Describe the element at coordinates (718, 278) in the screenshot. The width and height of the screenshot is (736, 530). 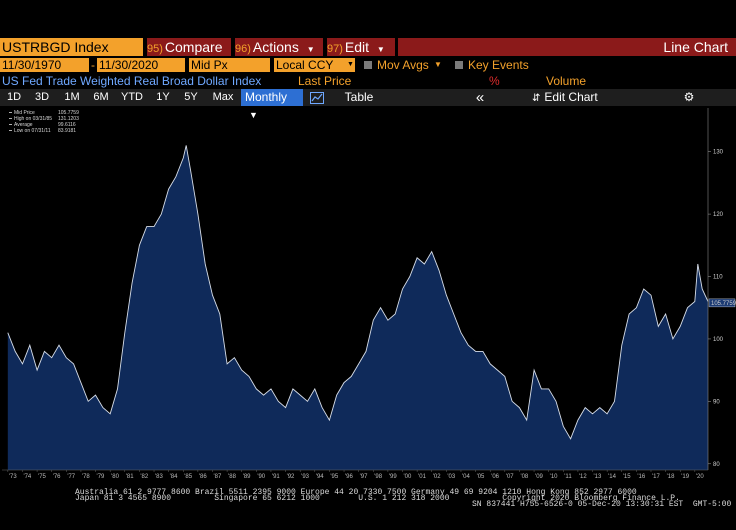
I see `y-tick-label: 110` at that location.